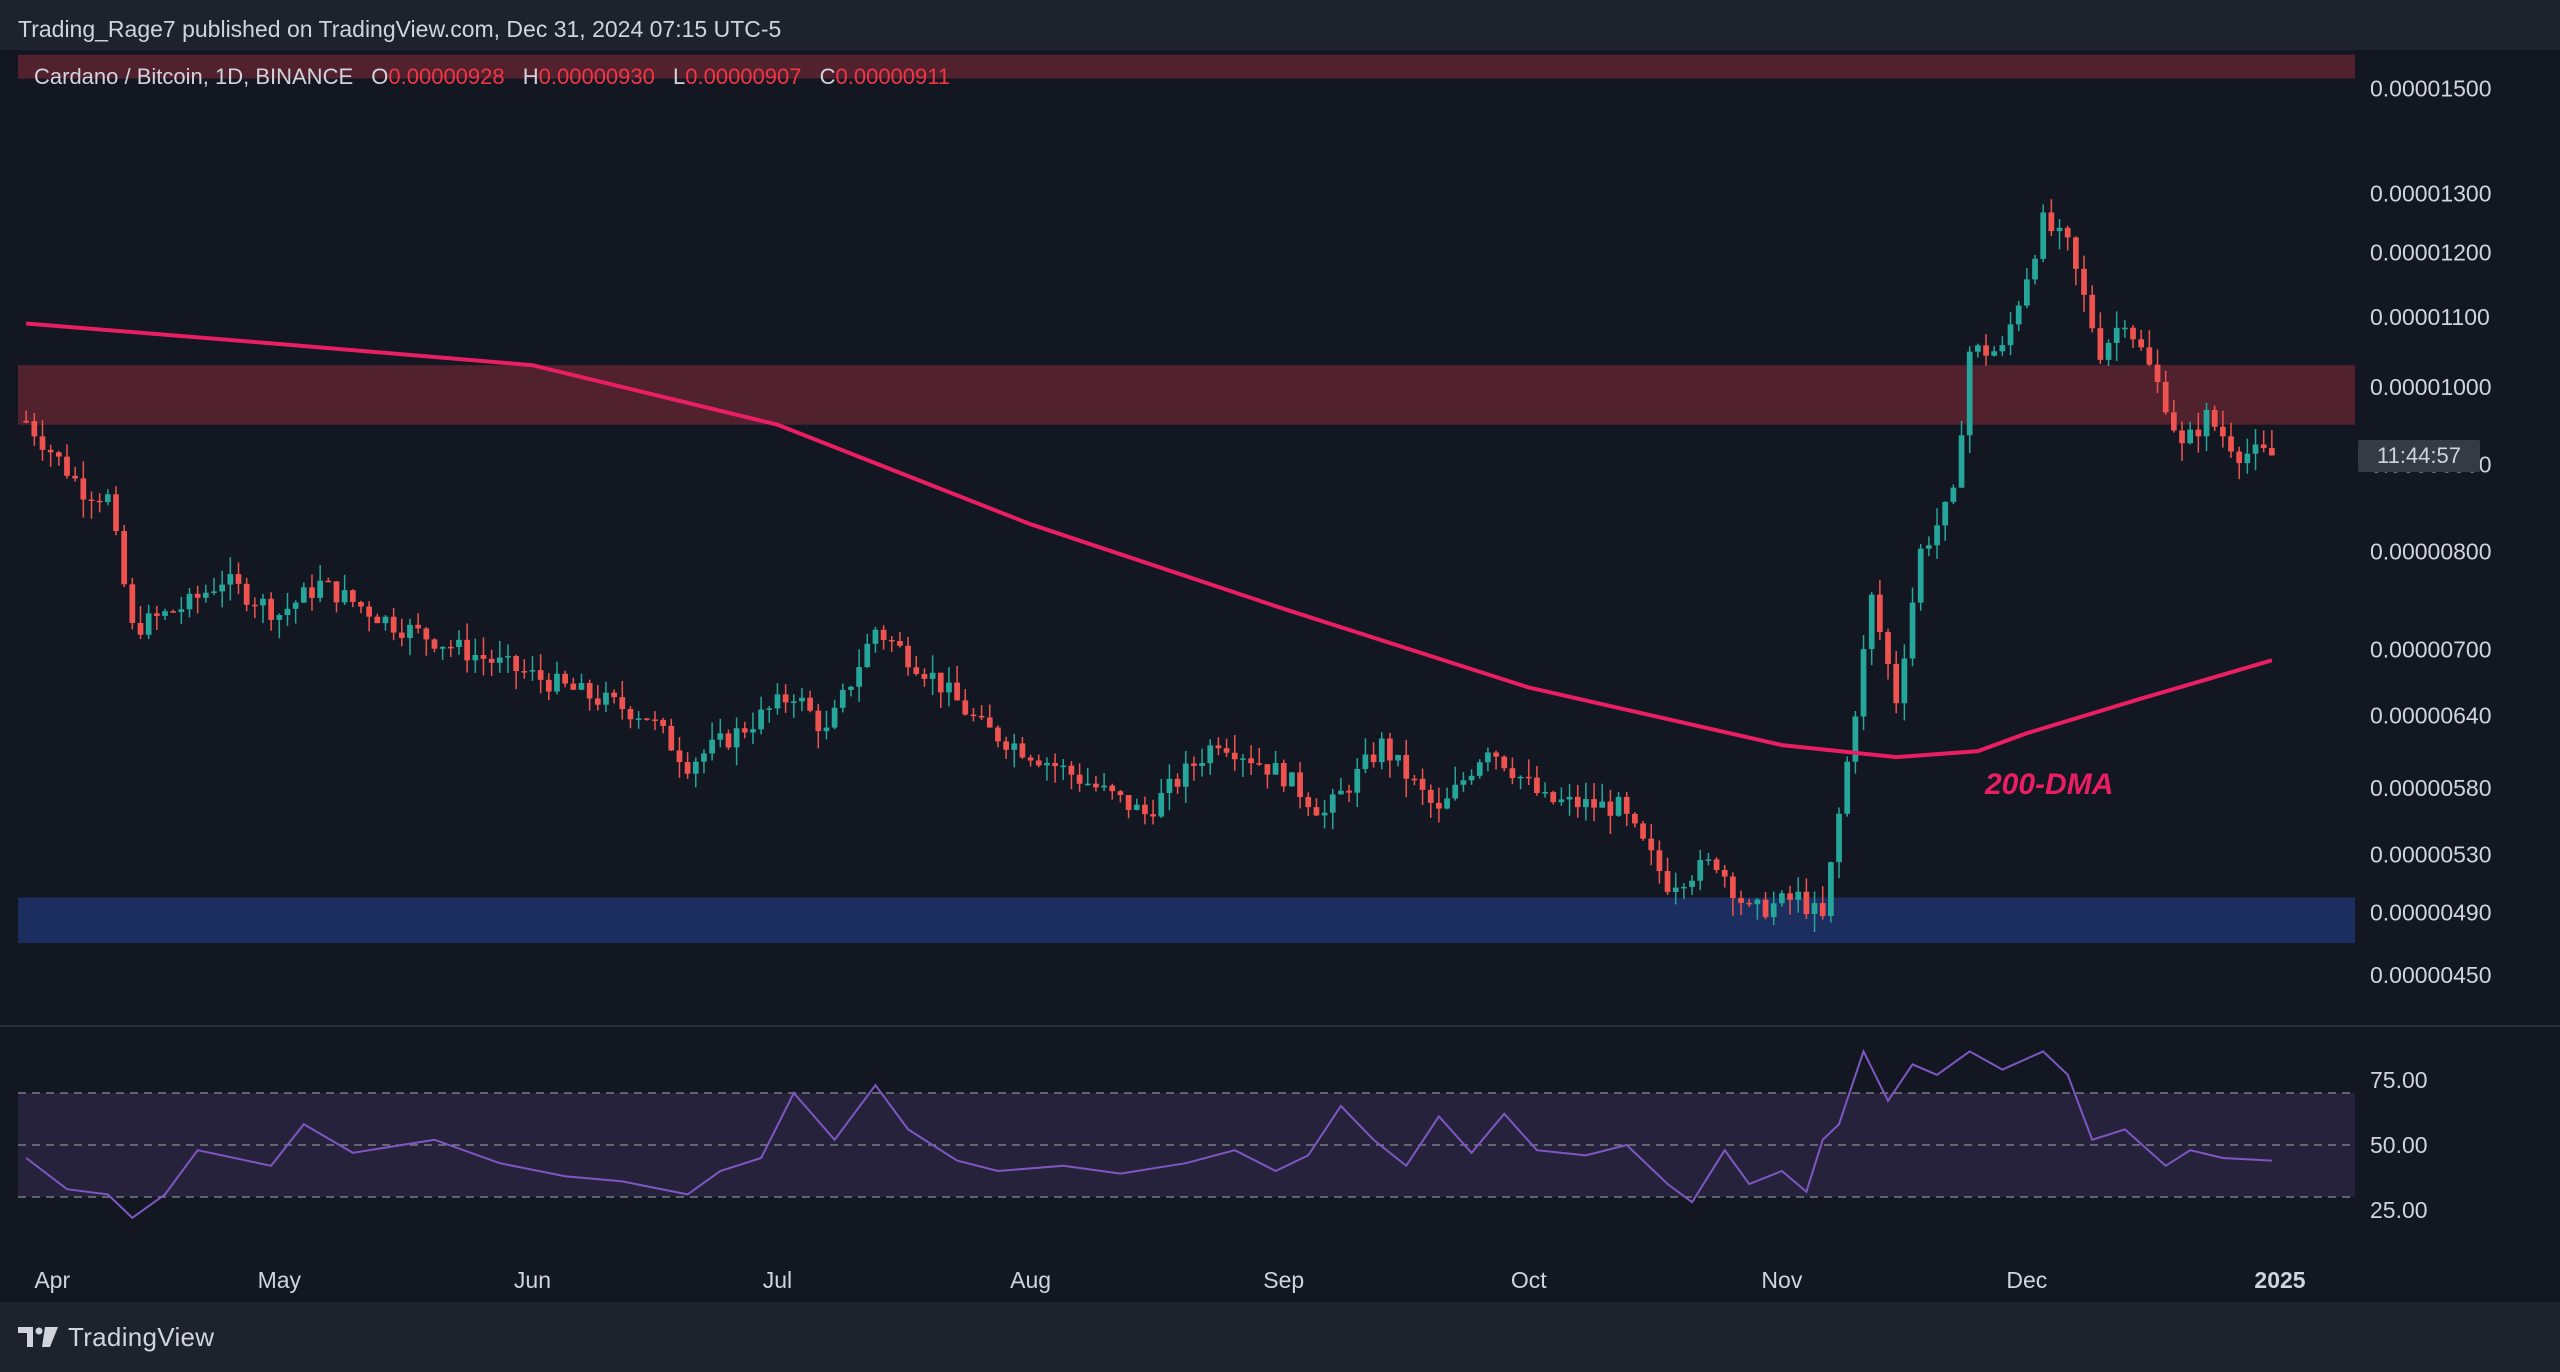 The height and width of the screenshot is (1372, 2560). What do you see at coordinates (2026, 1280) in the screenshot?
I see `time-axis-label: Dec` at bounding box center [2026, 1280].